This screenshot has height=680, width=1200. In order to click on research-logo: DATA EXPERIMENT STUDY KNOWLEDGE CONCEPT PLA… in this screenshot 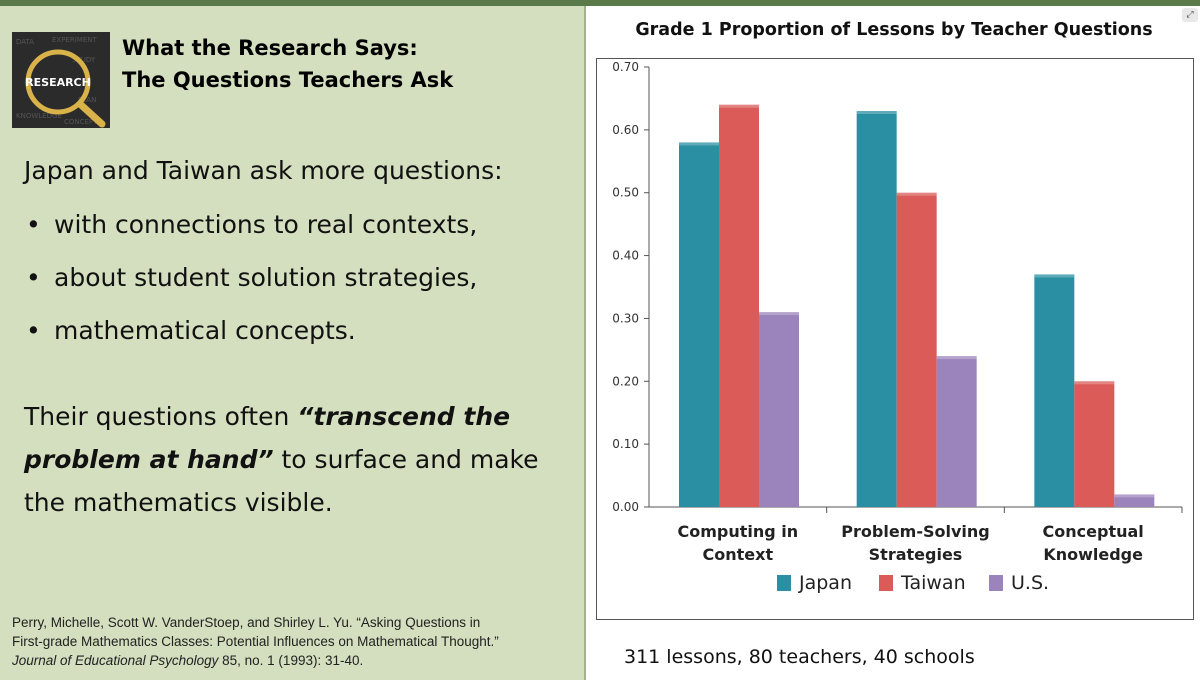, I will do `click(61, 80)`.